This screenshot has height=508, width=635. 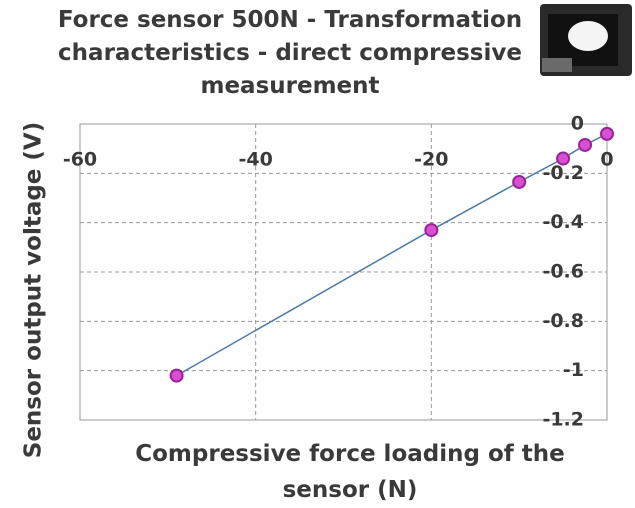 What do you see at coordinates (606, 160) in the screenshot?
I see `x-tick-label: 0` at bounding box center [606, 160].